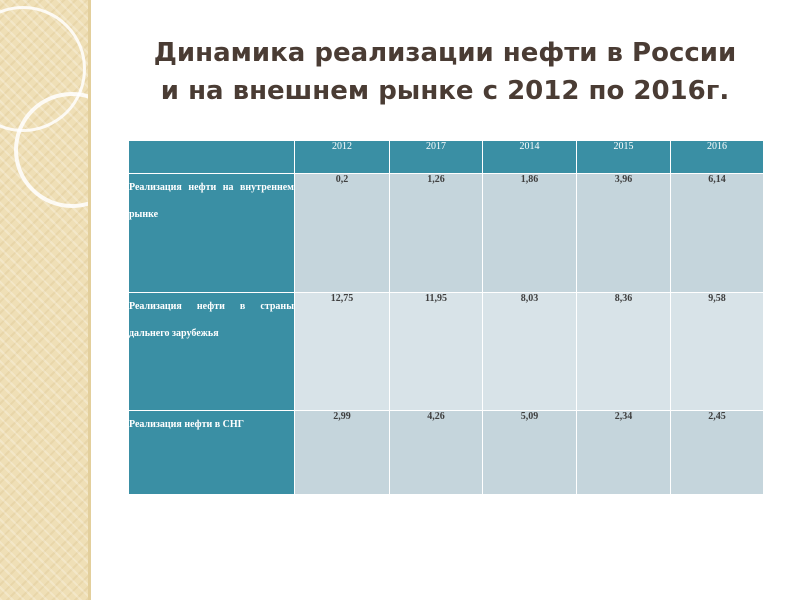  I want to click on table-cell: 8,03, so click(529, 351).